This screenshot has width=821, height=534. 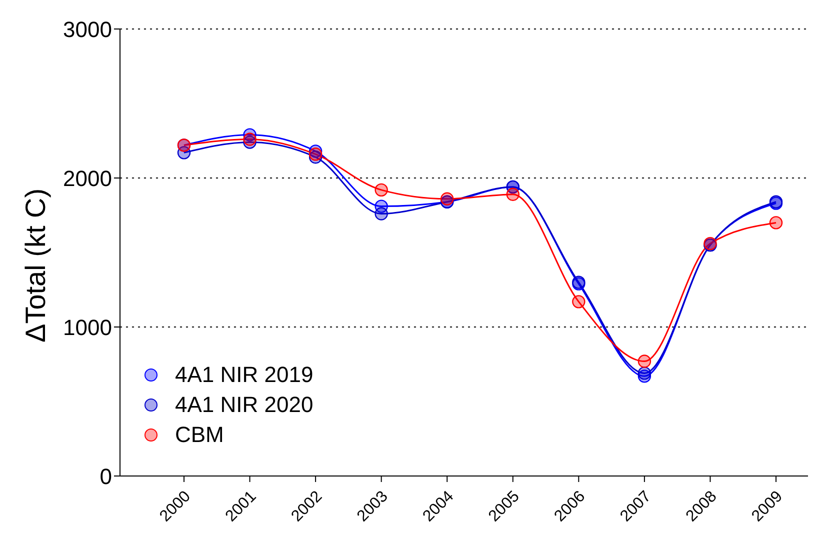 What do you see at coordinates (35, 265) in the screenshot?
I see `y-axis-title: ΔTotal (kt C)` at bounding box center [35, 265].